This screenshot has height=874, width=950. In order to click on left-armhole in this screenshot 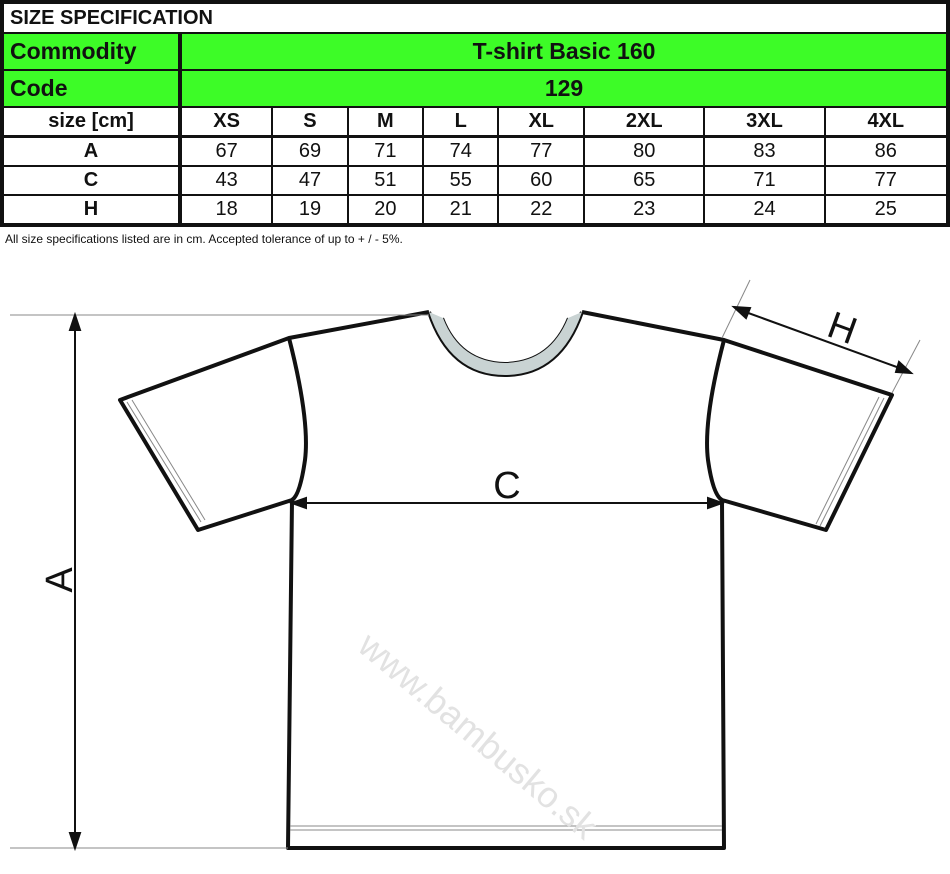, I will do `click(297, 419)`.